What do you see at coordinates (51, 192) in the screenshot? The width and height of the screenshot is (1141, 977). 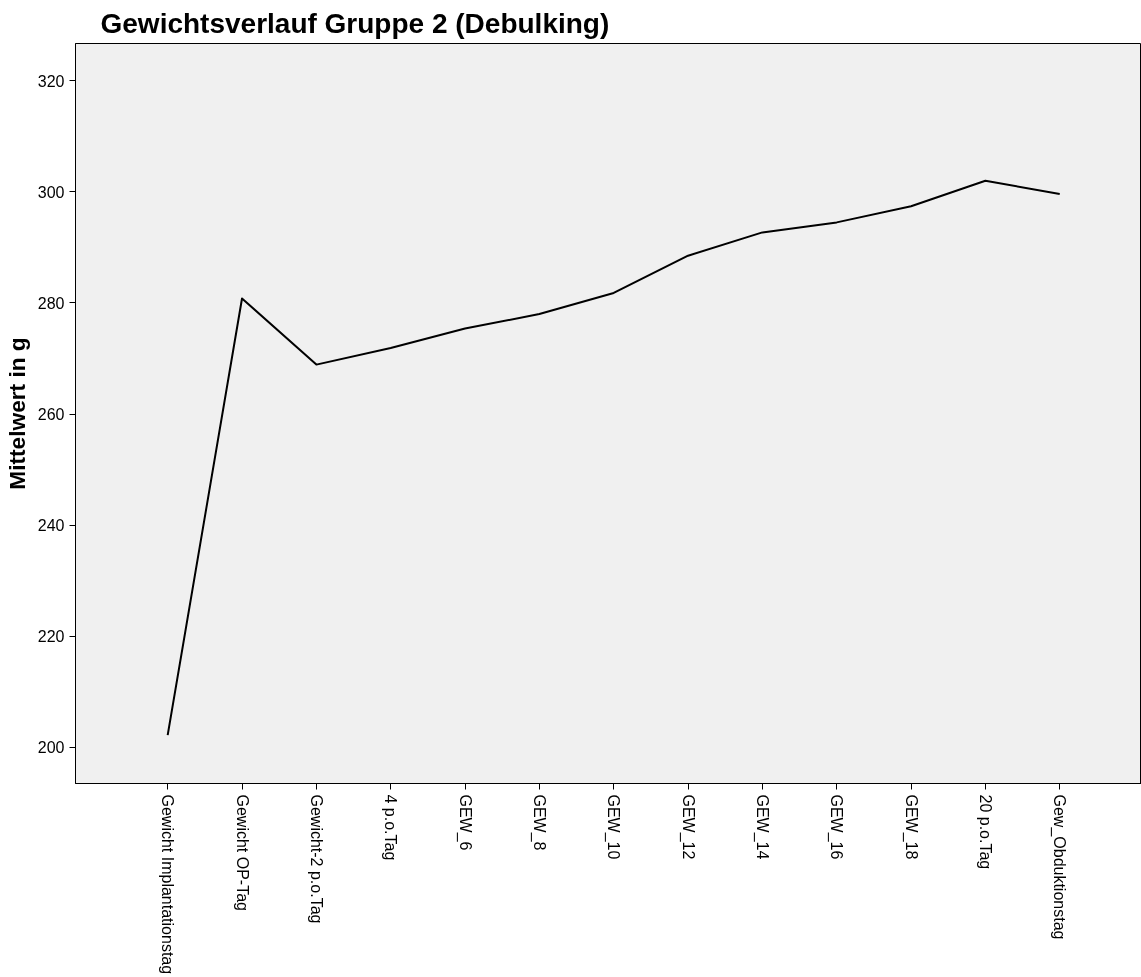 I see `y-tick-label: 300` at bounding box center [51, 192].